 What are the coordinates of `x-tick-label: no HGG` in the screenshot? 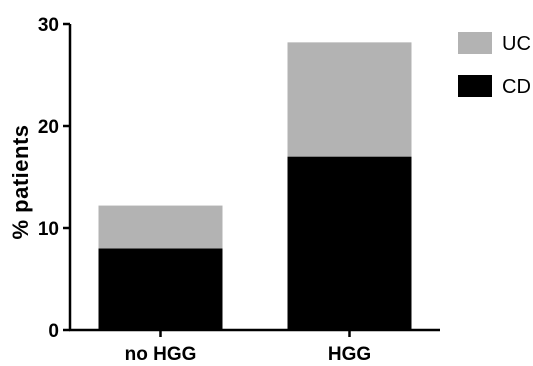 It's located at (161, 354).